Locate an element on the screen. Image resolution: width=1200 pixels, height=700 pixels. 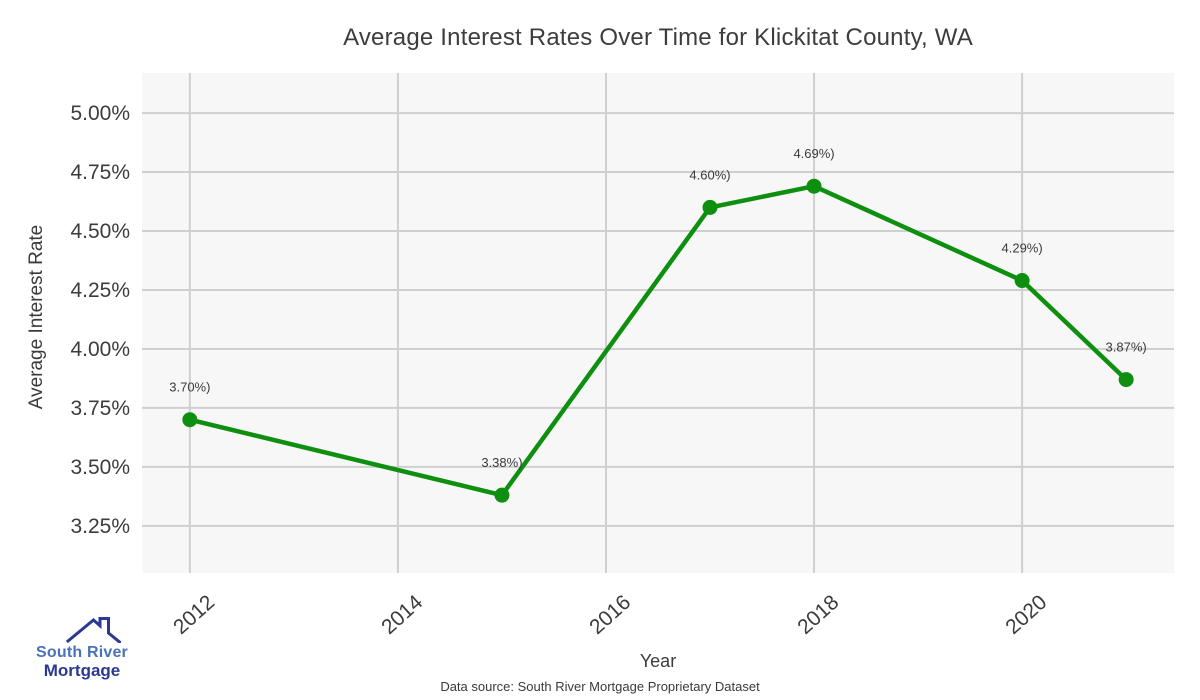
data-point-label: 3.70%) is located at coordinates (189, 387).